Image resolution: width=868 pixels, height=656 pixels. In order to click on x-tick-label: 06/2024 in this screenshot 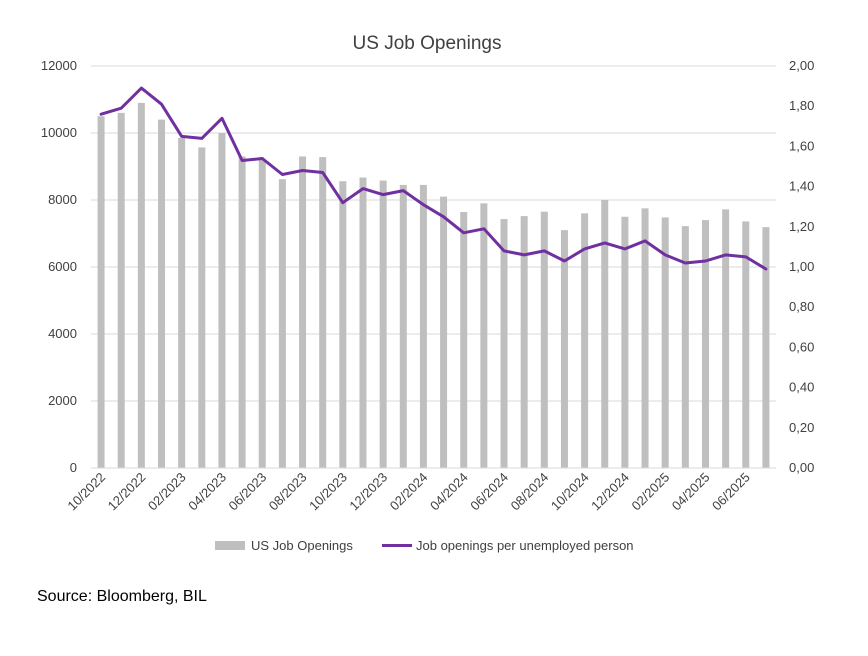, I will do `click(489, 492)`.